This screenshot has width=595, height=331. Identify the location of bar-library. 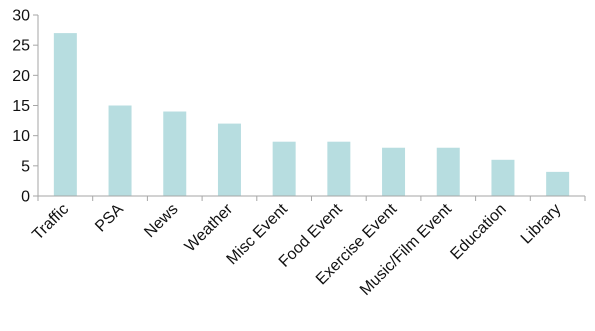
(558, 183).